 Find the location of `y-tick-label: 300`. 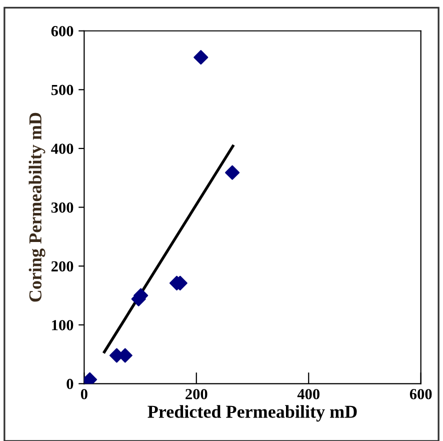

y-tick-label: 300 is located at coordinates (62, 207).